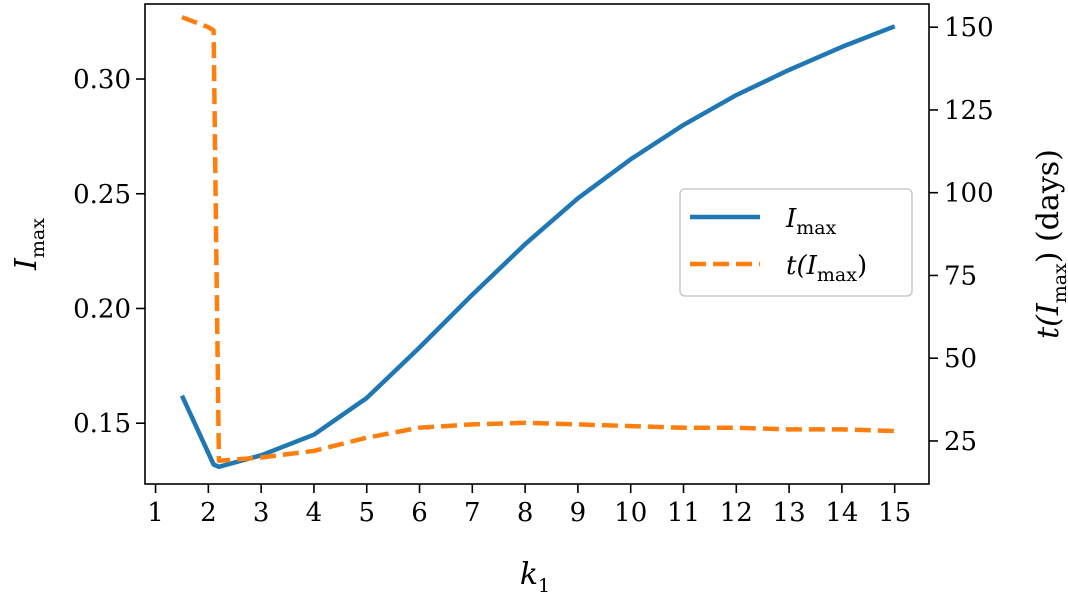  What do you see at coordinates (969, 194) in the screenshot?
I see `y-right-tick-label: 100` at bounding box center [969, 194].